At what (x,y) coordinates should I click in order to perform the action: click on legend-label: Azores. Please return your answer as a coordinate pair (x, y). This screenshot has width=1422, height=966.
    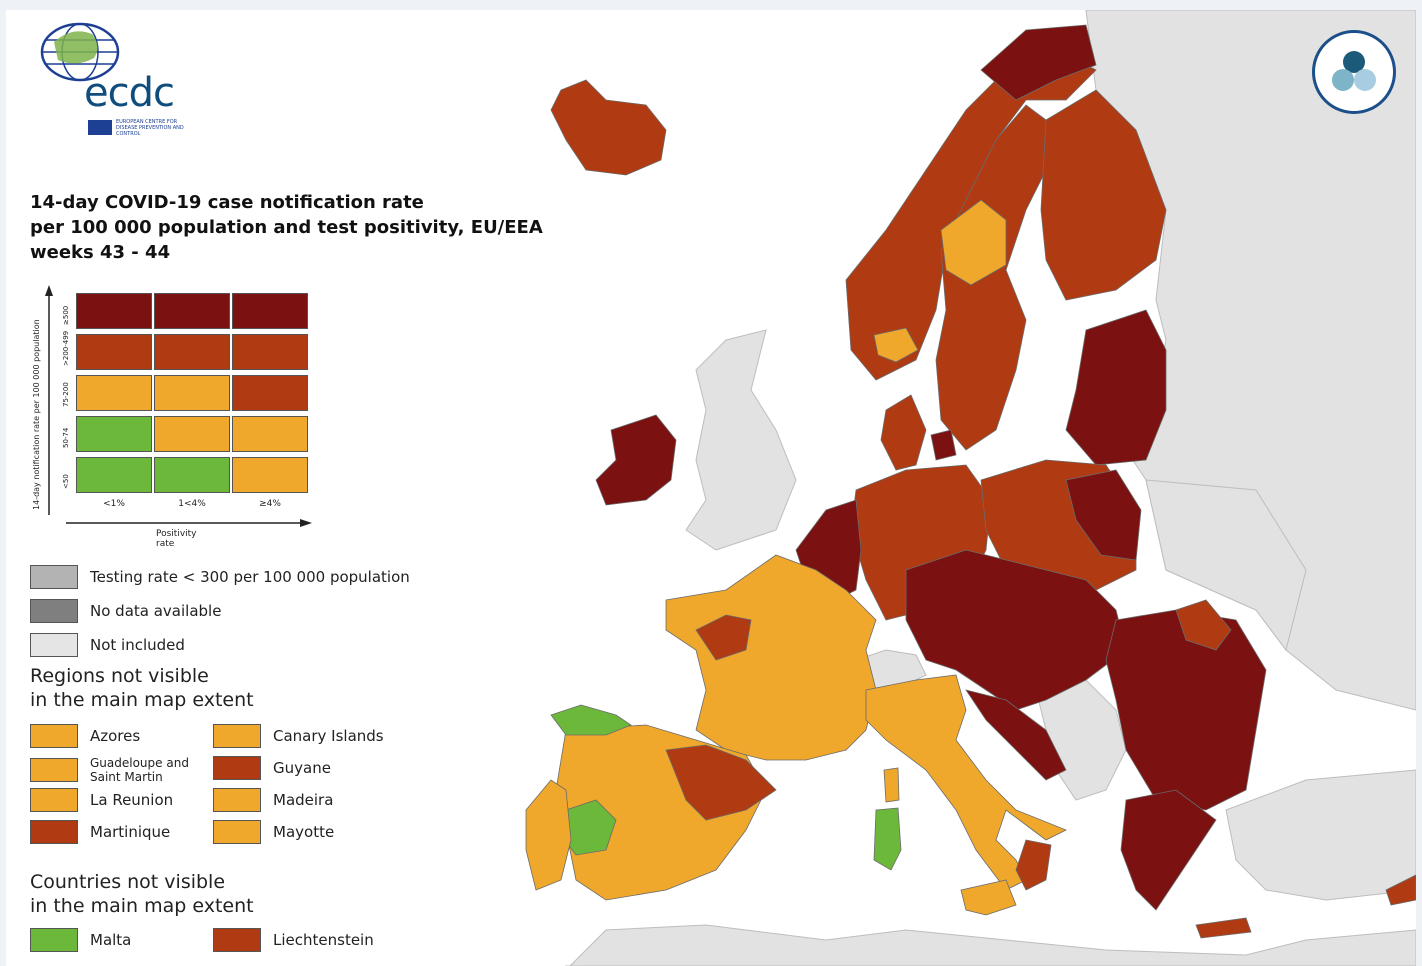
    Looking at the image, I should click on (115, 736).